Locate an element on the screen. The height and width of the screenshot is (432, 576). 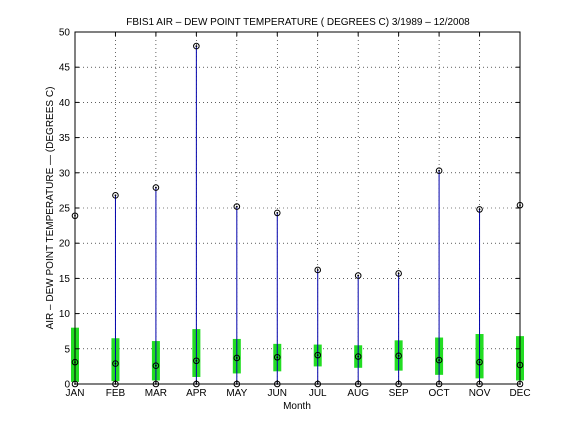
x-tick-label: DEC is located at coordinates (519, 393).